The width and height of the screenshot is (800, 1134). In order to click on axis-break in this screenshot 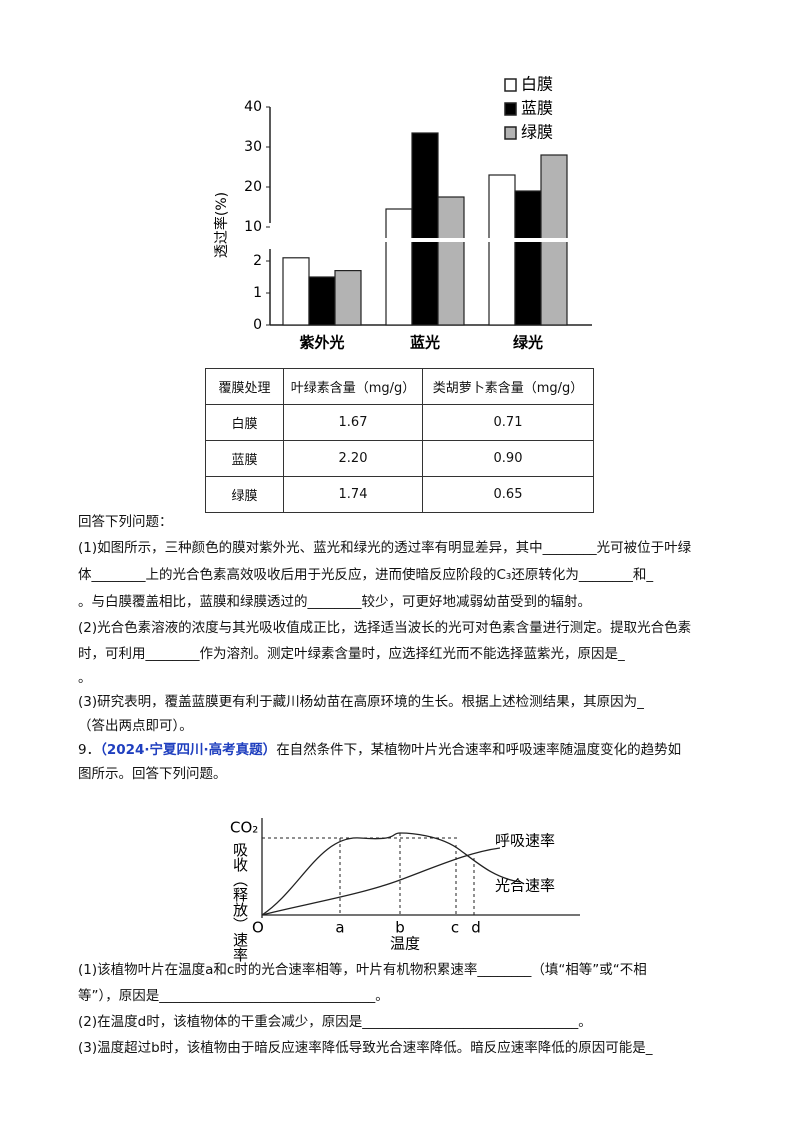, I will do `click(419, 240)`.